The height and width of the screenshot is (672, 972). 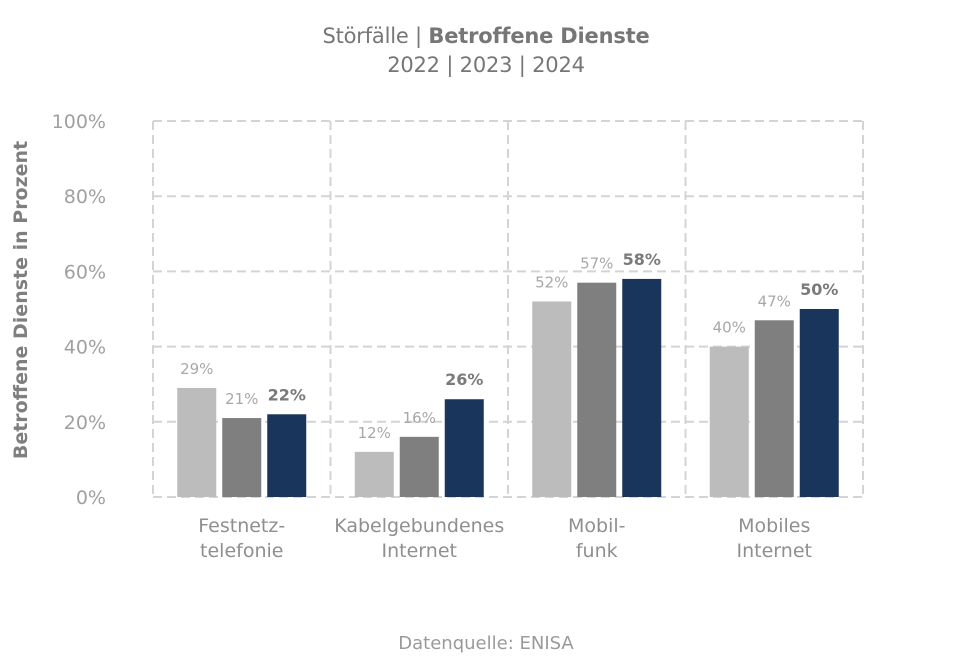 What do you see at coordinates (241, 399) in the screenshot?
I see `data-label: 21%` at bounding box center [241, 399].